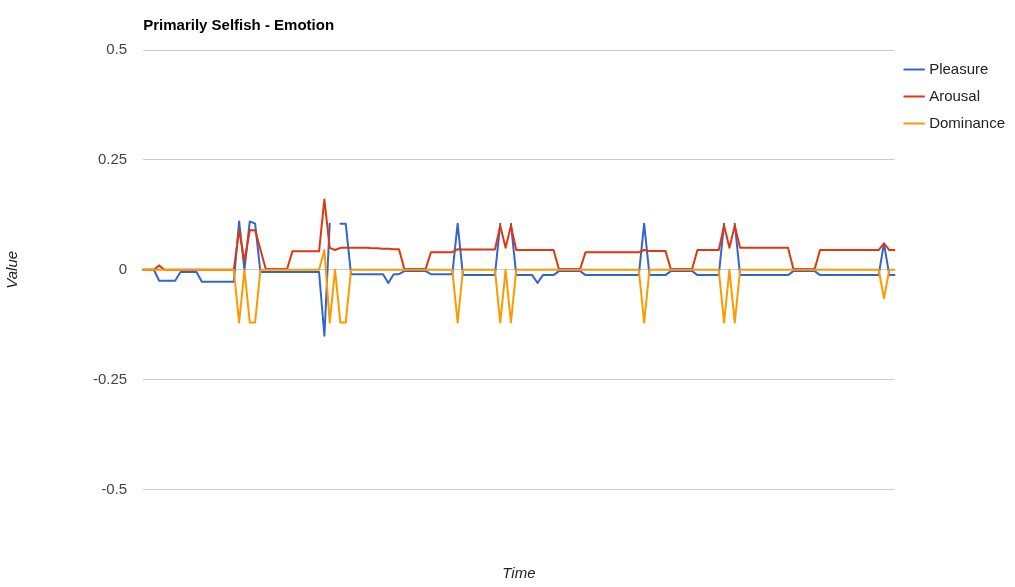 The width and height of the screenshot is (1015, 587). Describe the element at coordinates (954, 95) in the screenshot. I see `legend-label: Arousal` at that location.